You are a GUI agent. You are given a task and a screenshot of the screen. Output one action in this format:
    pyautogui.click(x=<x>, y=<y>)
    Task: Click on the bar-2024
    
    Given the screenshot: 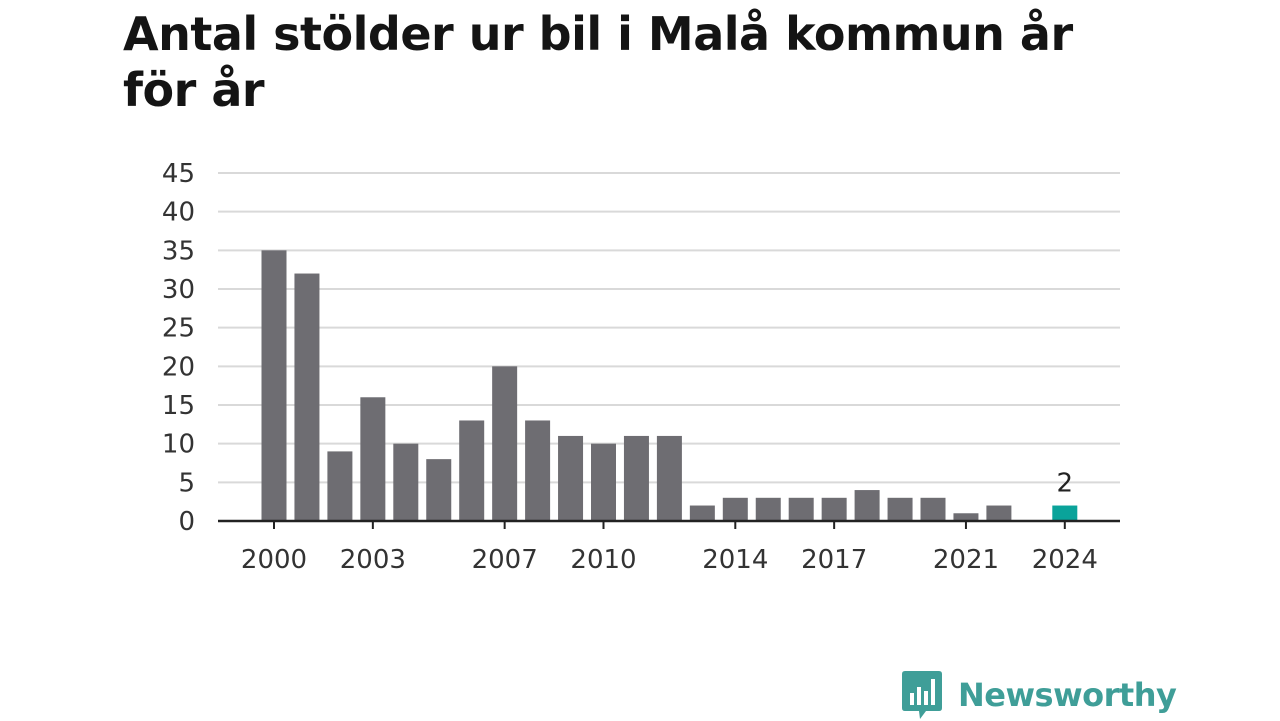 What is the action you would take?
    pyautogui.click(x=1065, y=513)
    